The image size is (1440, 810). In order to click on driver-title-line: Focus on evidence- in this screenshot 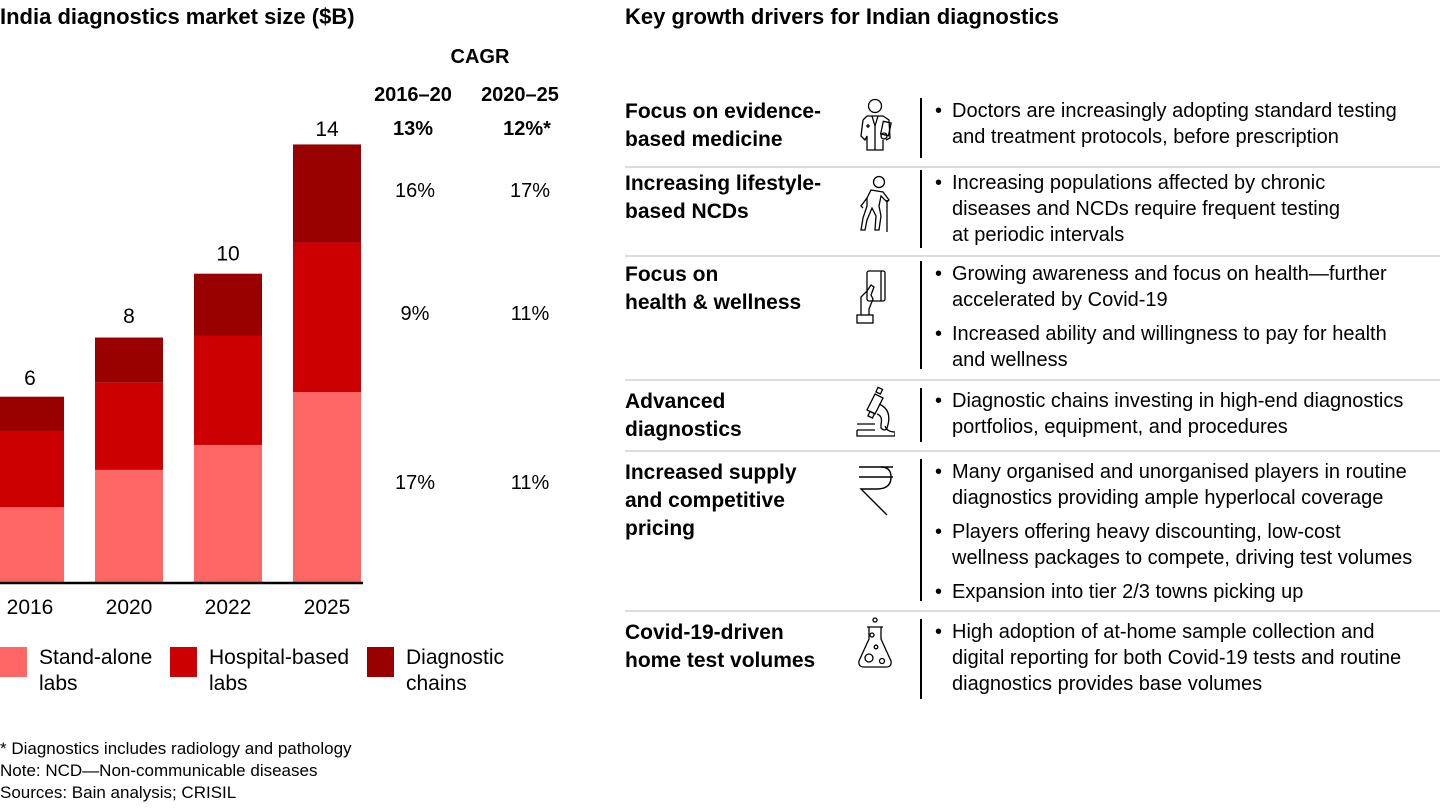, I will do `click(723, 111)`.